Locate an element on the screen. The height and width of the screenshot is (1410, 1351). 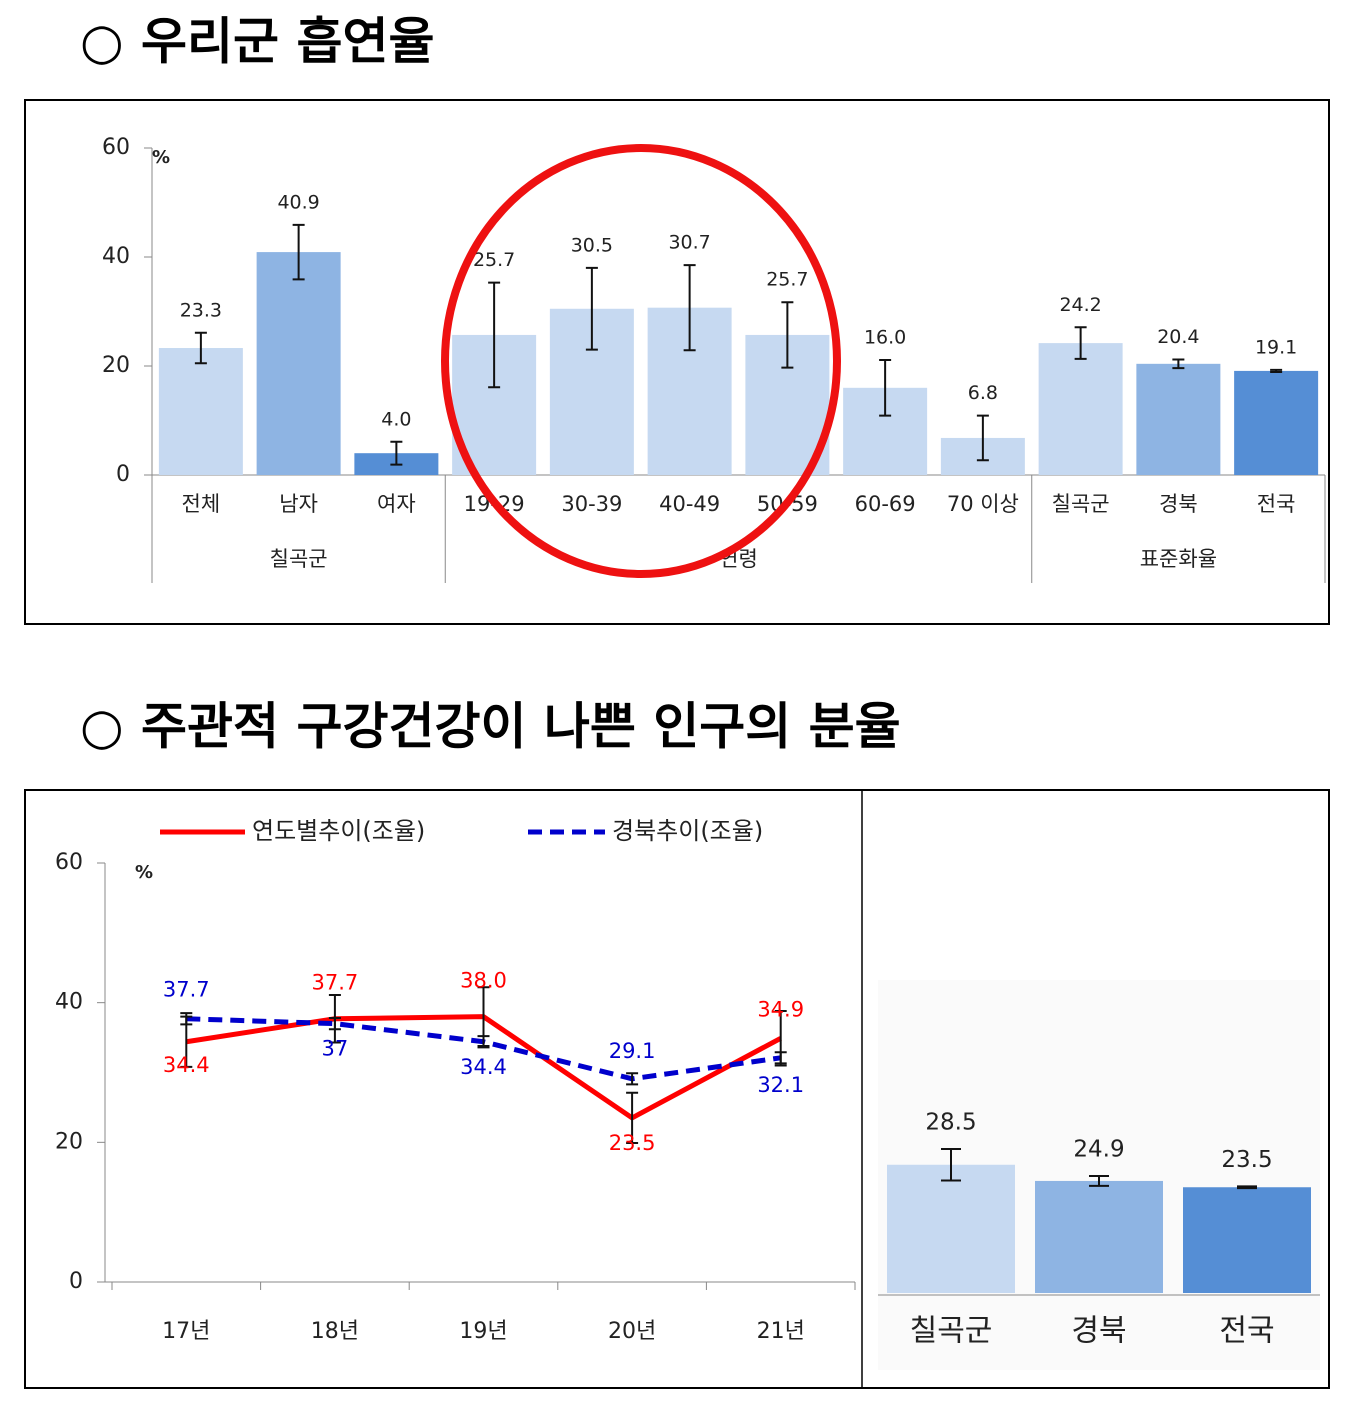
x-tick-label: 70 이상 is located at coordinates (983, 504).